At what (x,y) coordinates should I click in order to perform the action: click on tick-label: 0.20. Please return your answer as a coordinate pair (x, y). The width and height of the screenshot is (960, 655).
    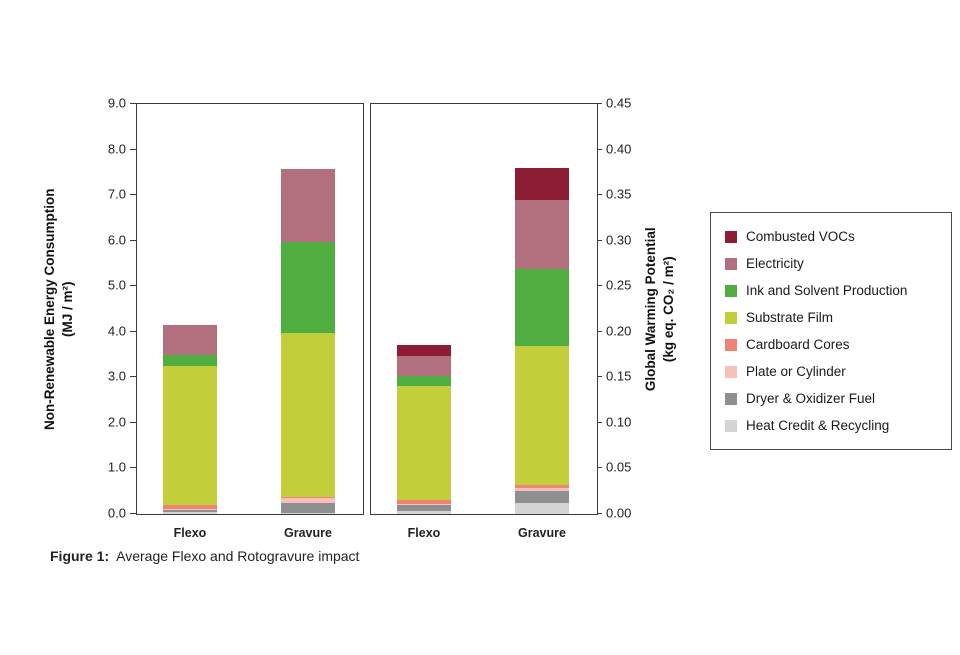
    Looking at the image, I should click on (619, 331).